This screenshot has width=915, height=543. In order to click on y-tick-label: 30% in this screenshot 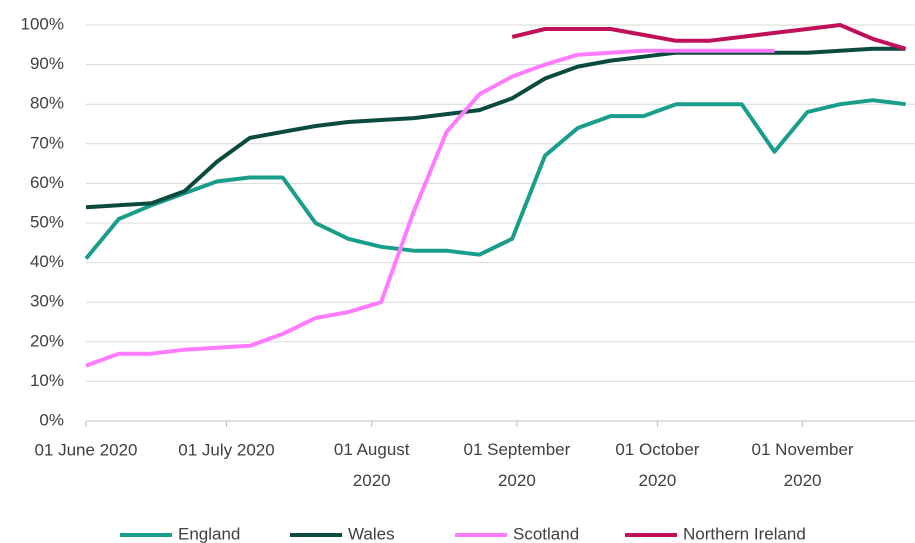, I will do `click(47, 301)`.